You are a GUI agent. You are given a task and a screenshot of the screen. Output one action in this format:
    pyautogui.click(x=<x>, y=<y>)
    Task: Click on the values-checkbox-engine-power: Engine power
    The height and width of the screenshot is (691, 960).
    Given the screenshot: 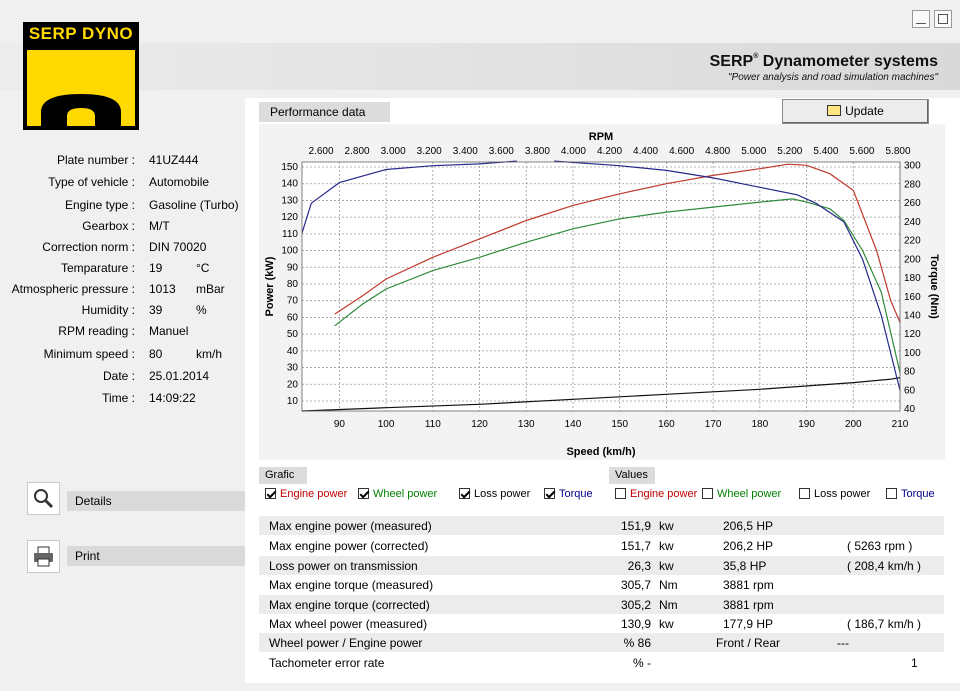 What is the action you would take?
    pyautogui.click(x=656, y=496)
    